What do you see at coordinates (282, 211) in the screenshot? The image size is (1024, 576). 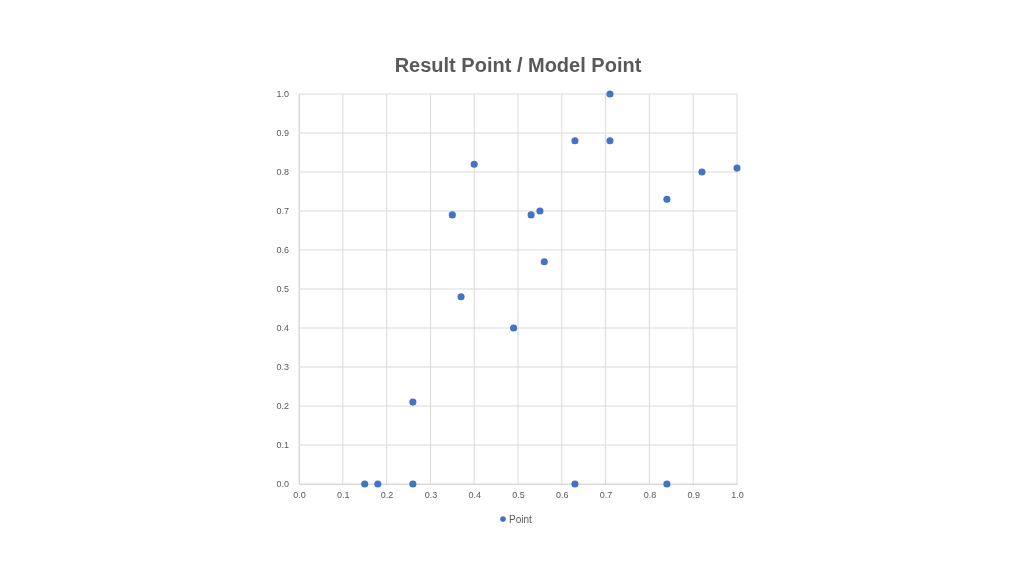 I see `y-tick-label: 0.7` at bounding box center [282, 211].